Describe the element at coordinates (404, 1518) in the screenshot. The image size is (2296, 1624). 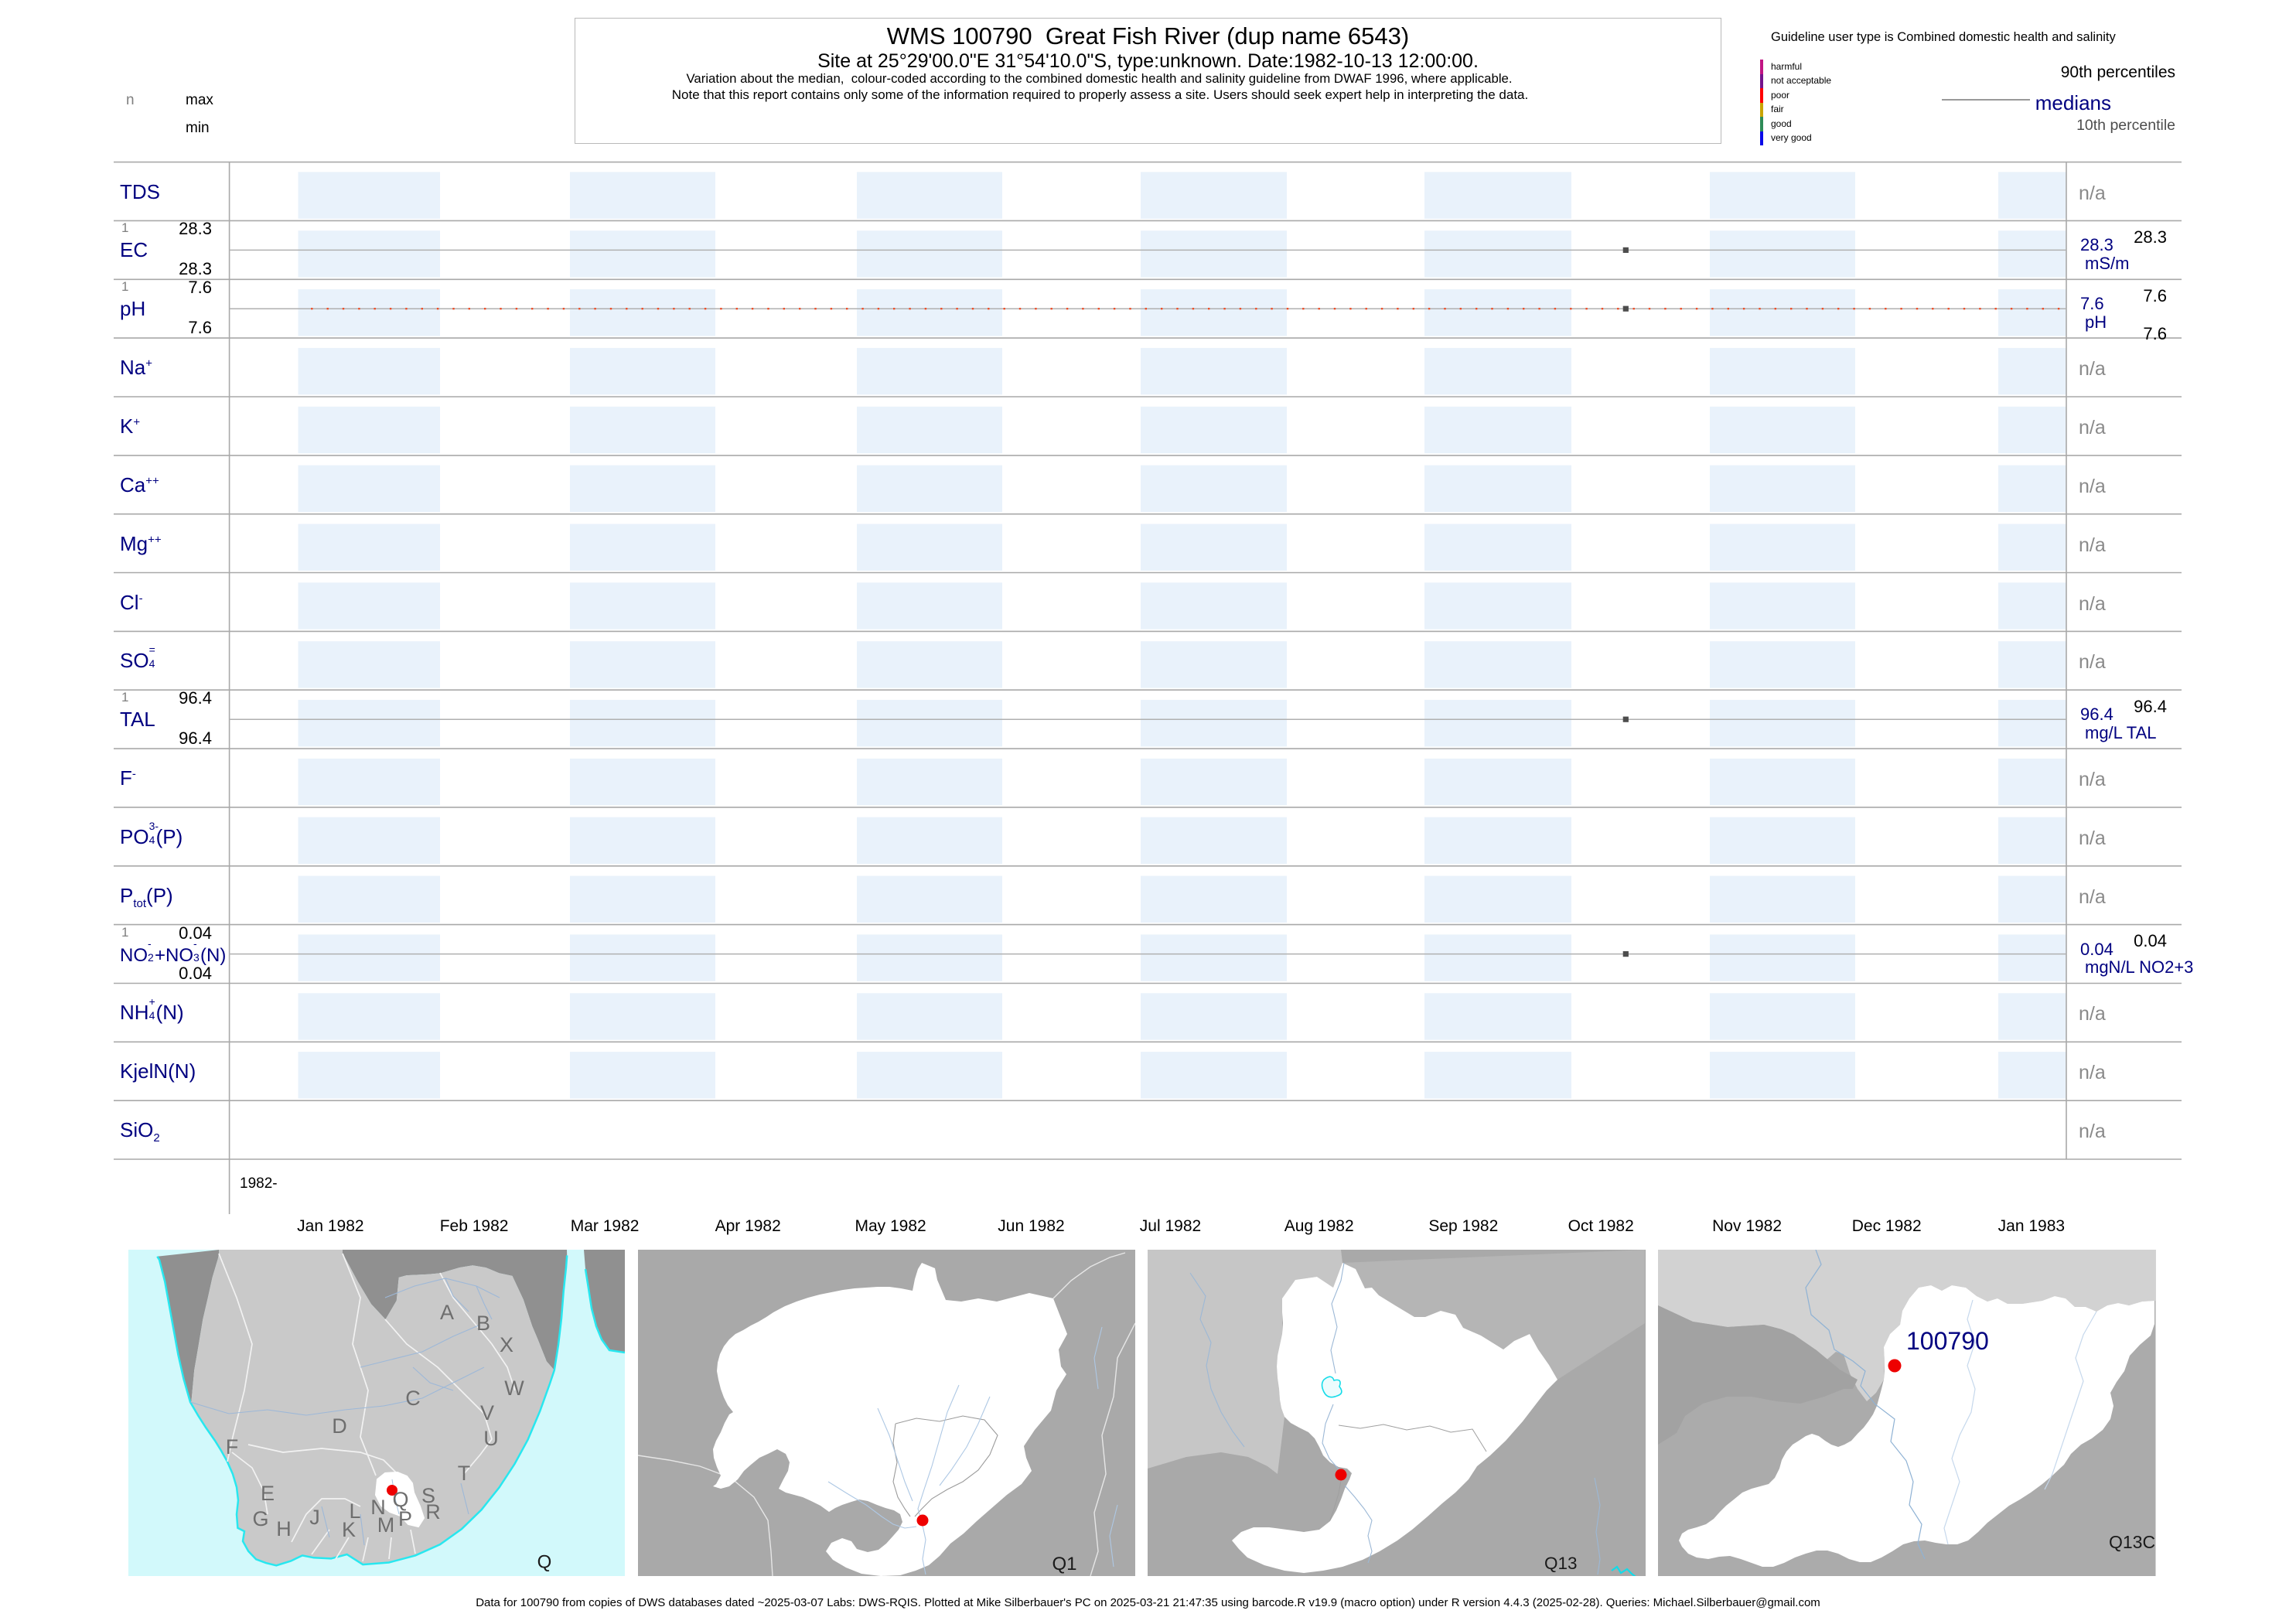
I see `svg-text: P` at that location.